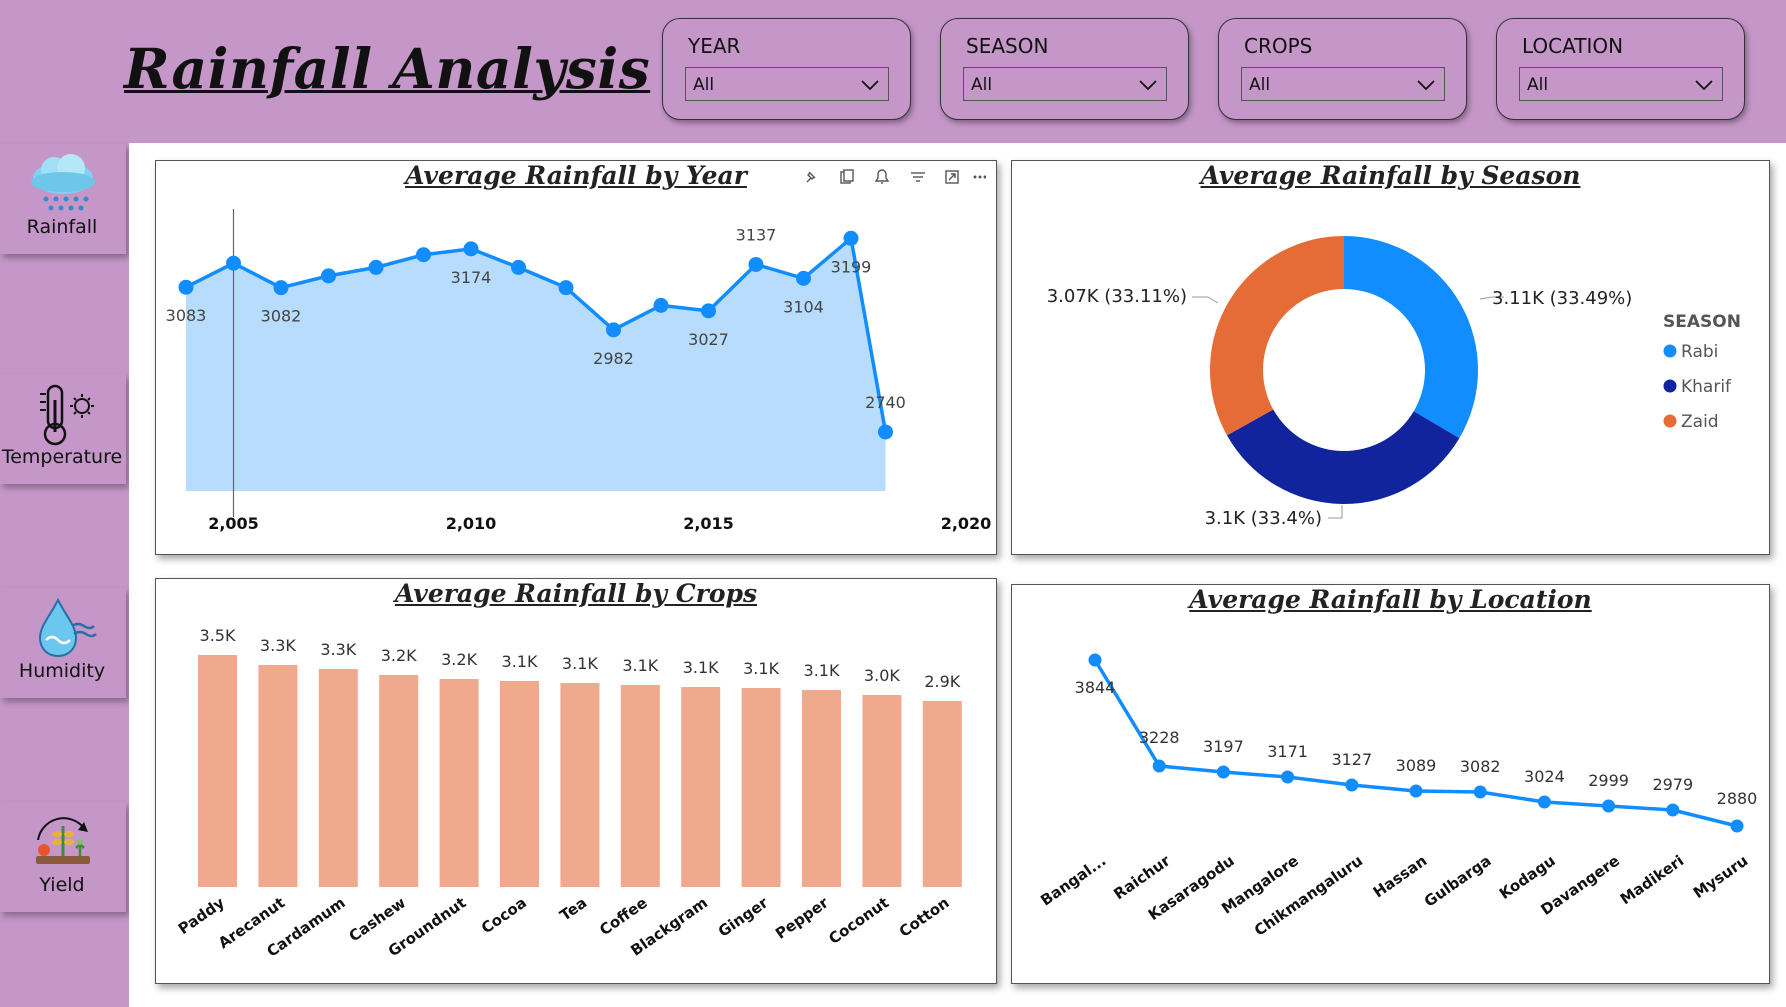 The width and height of the screenshot is (1786, 1007). What do you see at coordinates (67, 415) in the screenshot?
I see `thermometer-sun-icon` at bounding box center [67, 415].